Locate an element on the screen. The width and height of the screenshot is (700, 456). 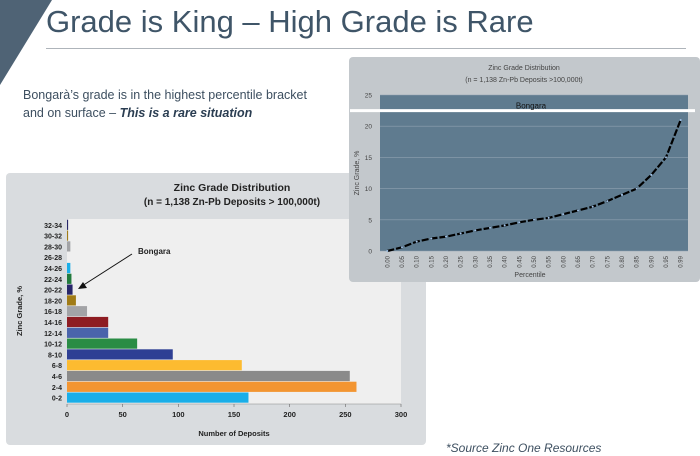
x-tick-label: 50 is located at coordinates (122, 414).